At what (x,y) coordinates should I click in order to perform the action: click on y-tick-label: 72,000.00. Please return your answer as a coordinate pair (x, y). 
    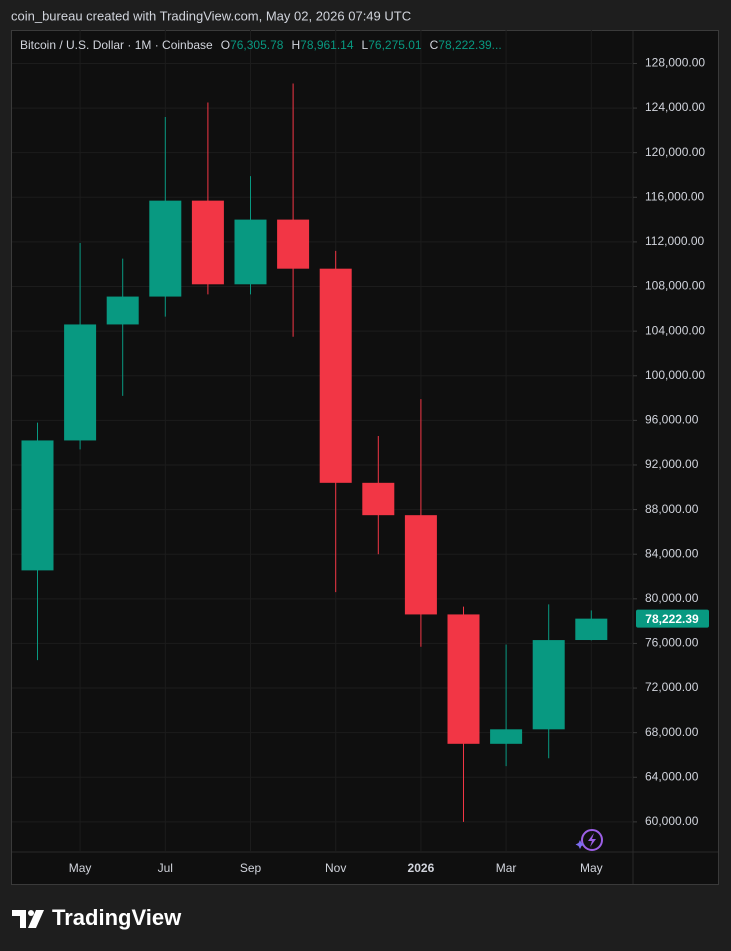
    Looking at the image, I should click on (672, 687).